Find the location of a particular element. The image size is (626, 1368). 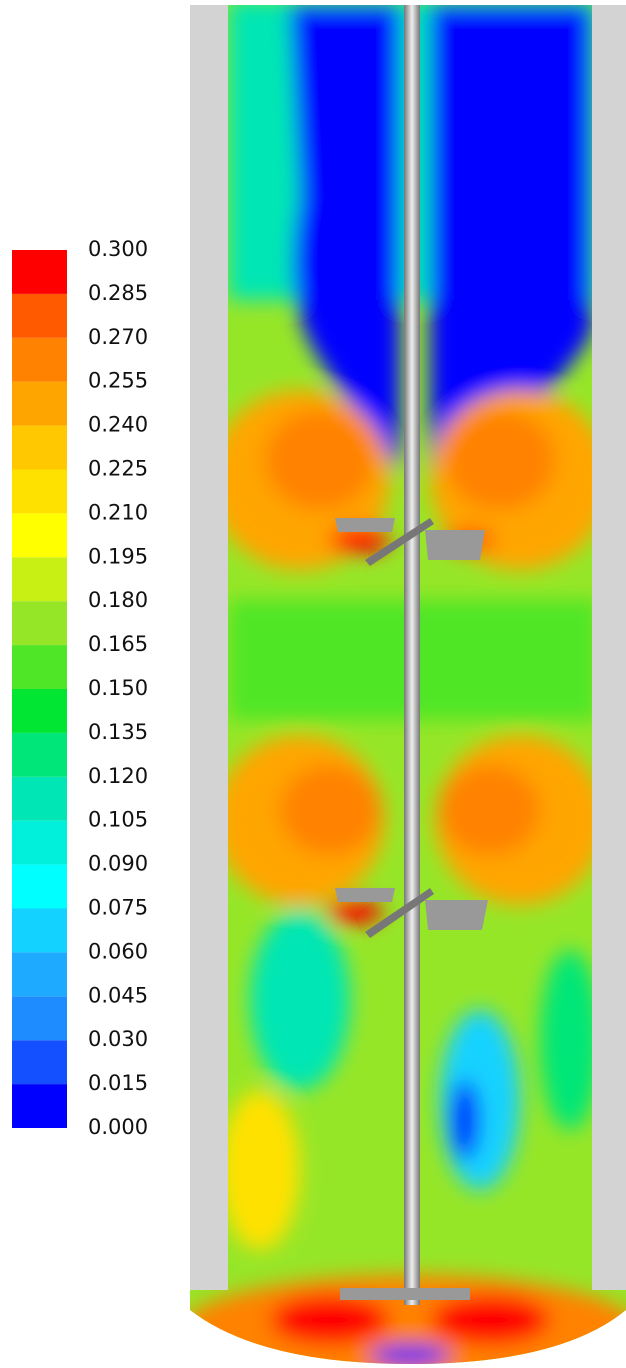

tick-label: 0.075 is located at coordinates (118, 908).